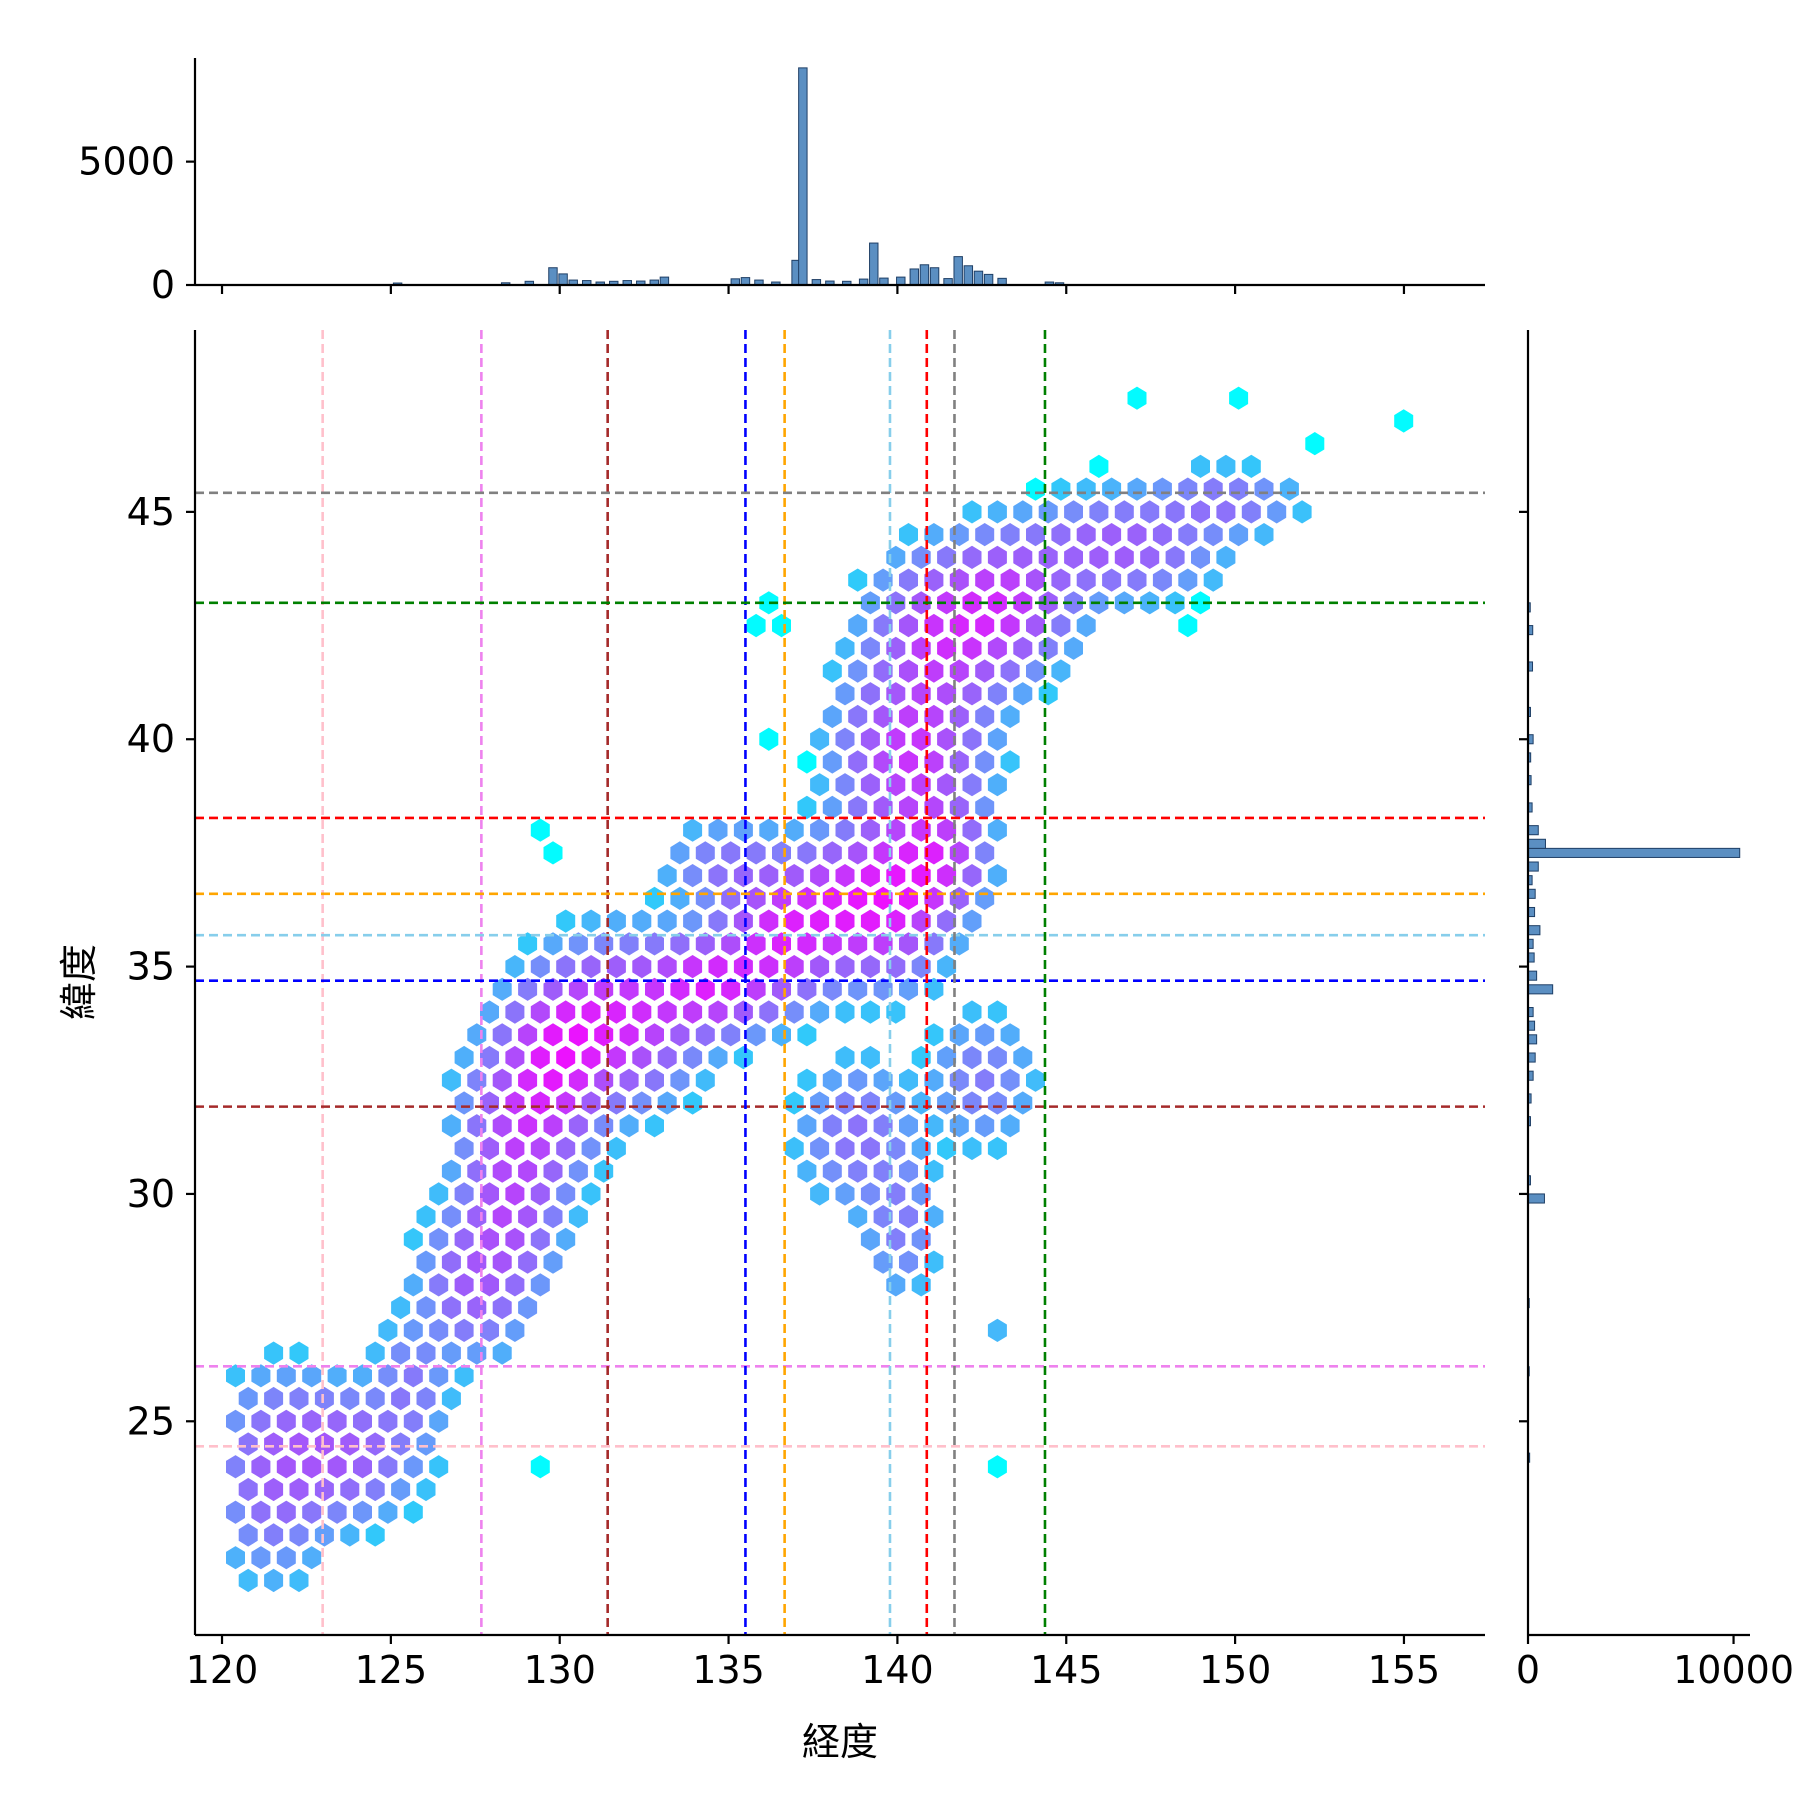  Describe the element at coordinates (728, 176) in the screenshot. I see `marginal-x-histogram` at that location.